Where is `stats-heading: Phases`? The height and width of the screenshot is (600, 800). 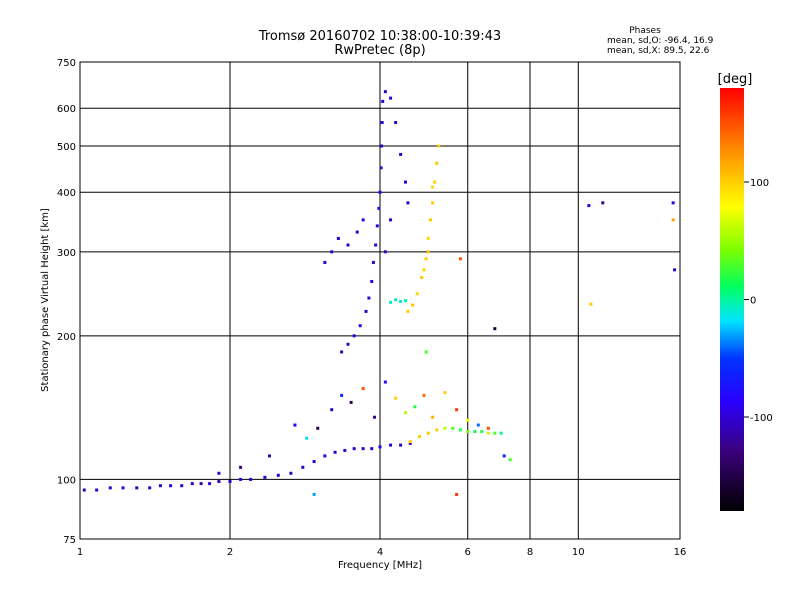
stats-heading: Phases is located at coordinates (645, 31).